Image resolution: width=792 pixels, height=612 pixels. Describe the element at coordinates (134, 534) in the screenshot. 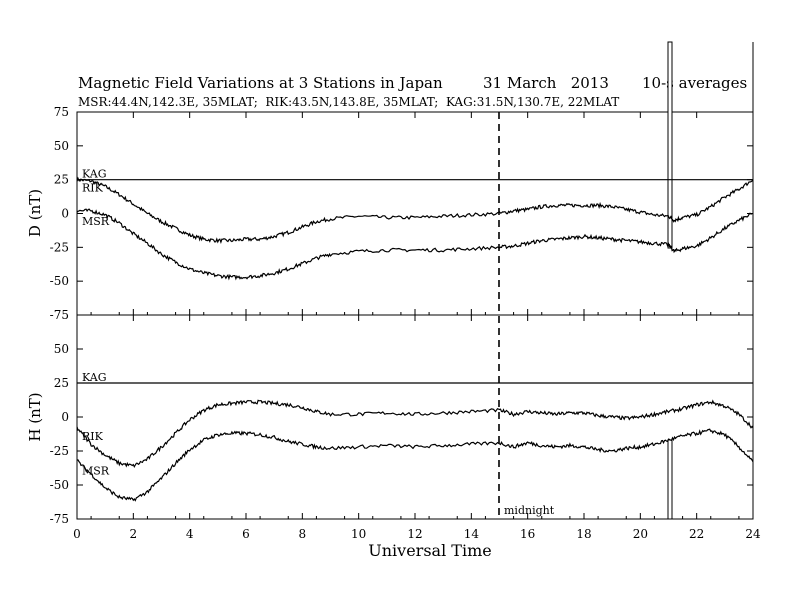

I see `x-tick-label: 2` at that location.